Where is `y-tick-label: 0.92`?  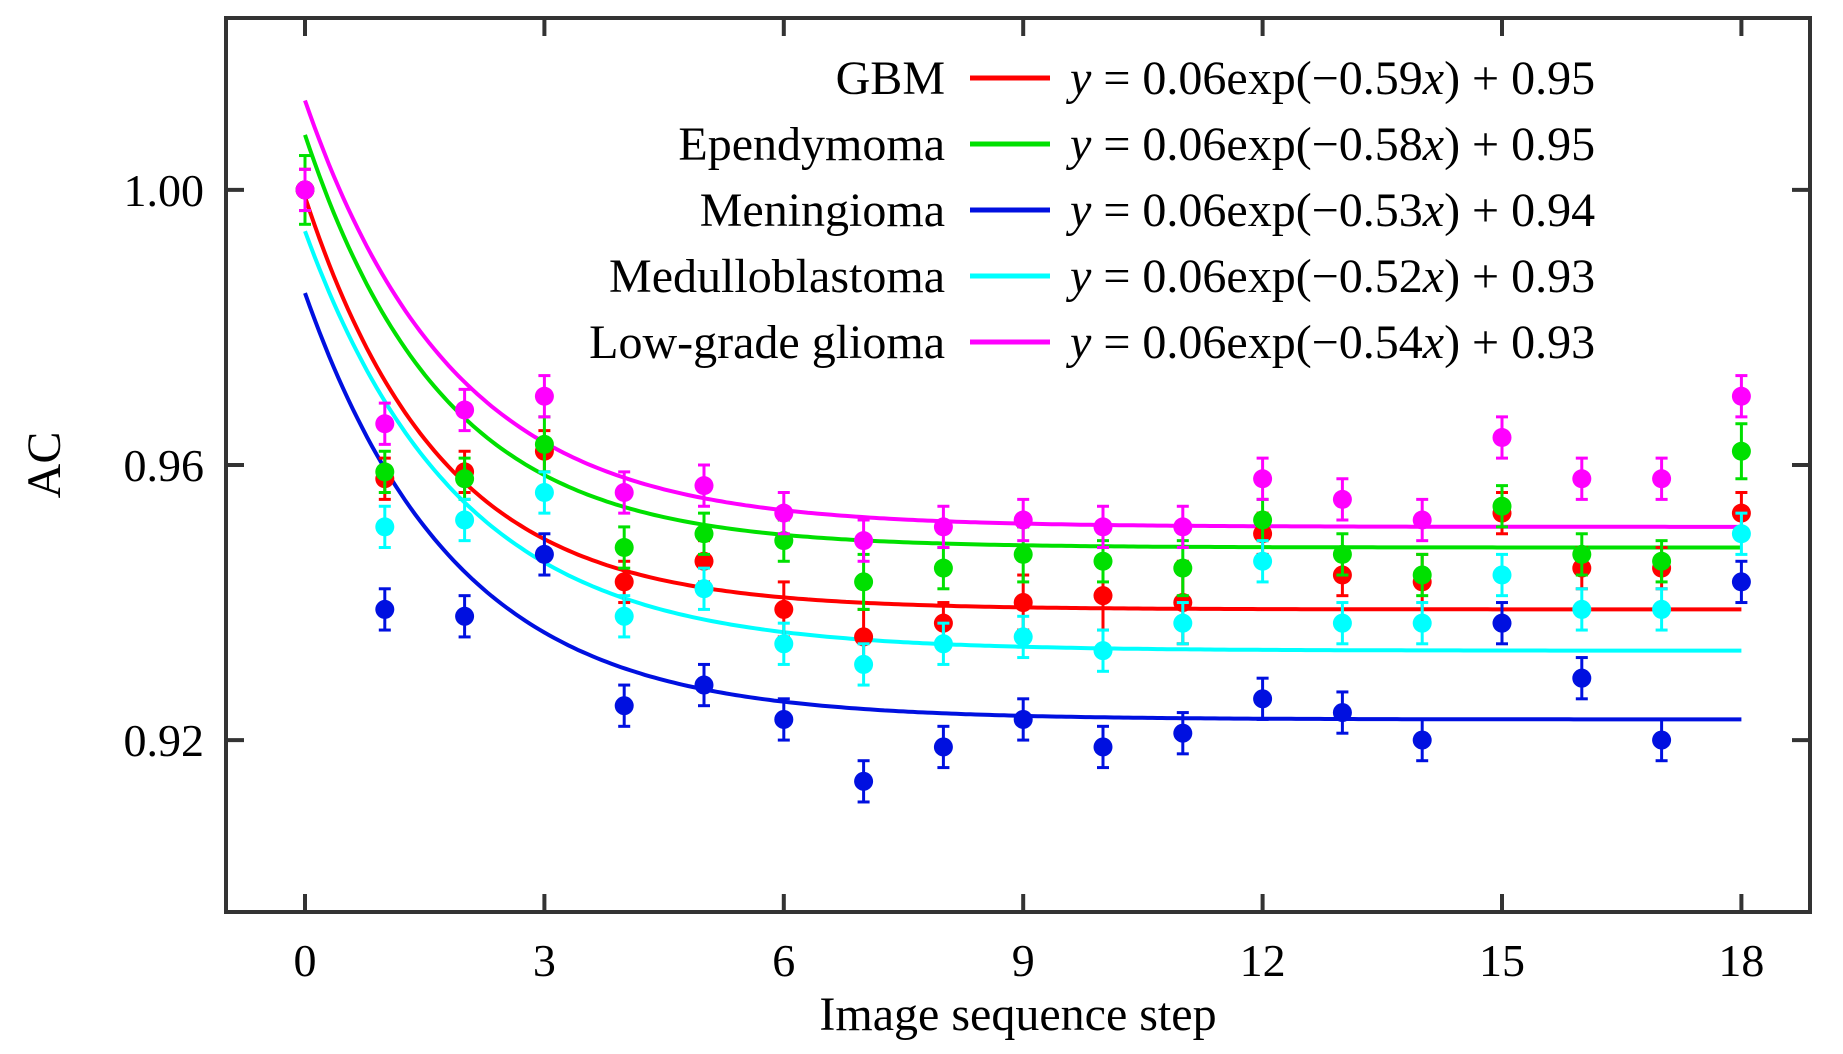 y-tick-label: 0.92 is located at coordinates (164, 740).